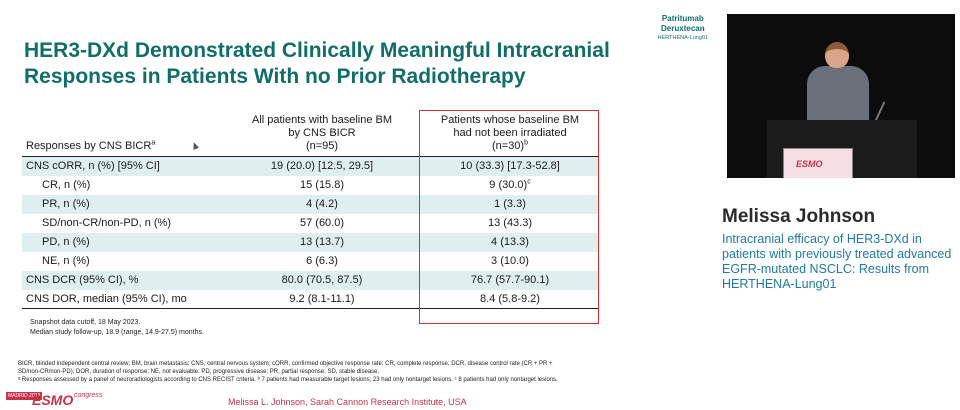  I want to click on table-row: PR, n (%) 4 (4.2) 1 (3.3), so click(310, 204).